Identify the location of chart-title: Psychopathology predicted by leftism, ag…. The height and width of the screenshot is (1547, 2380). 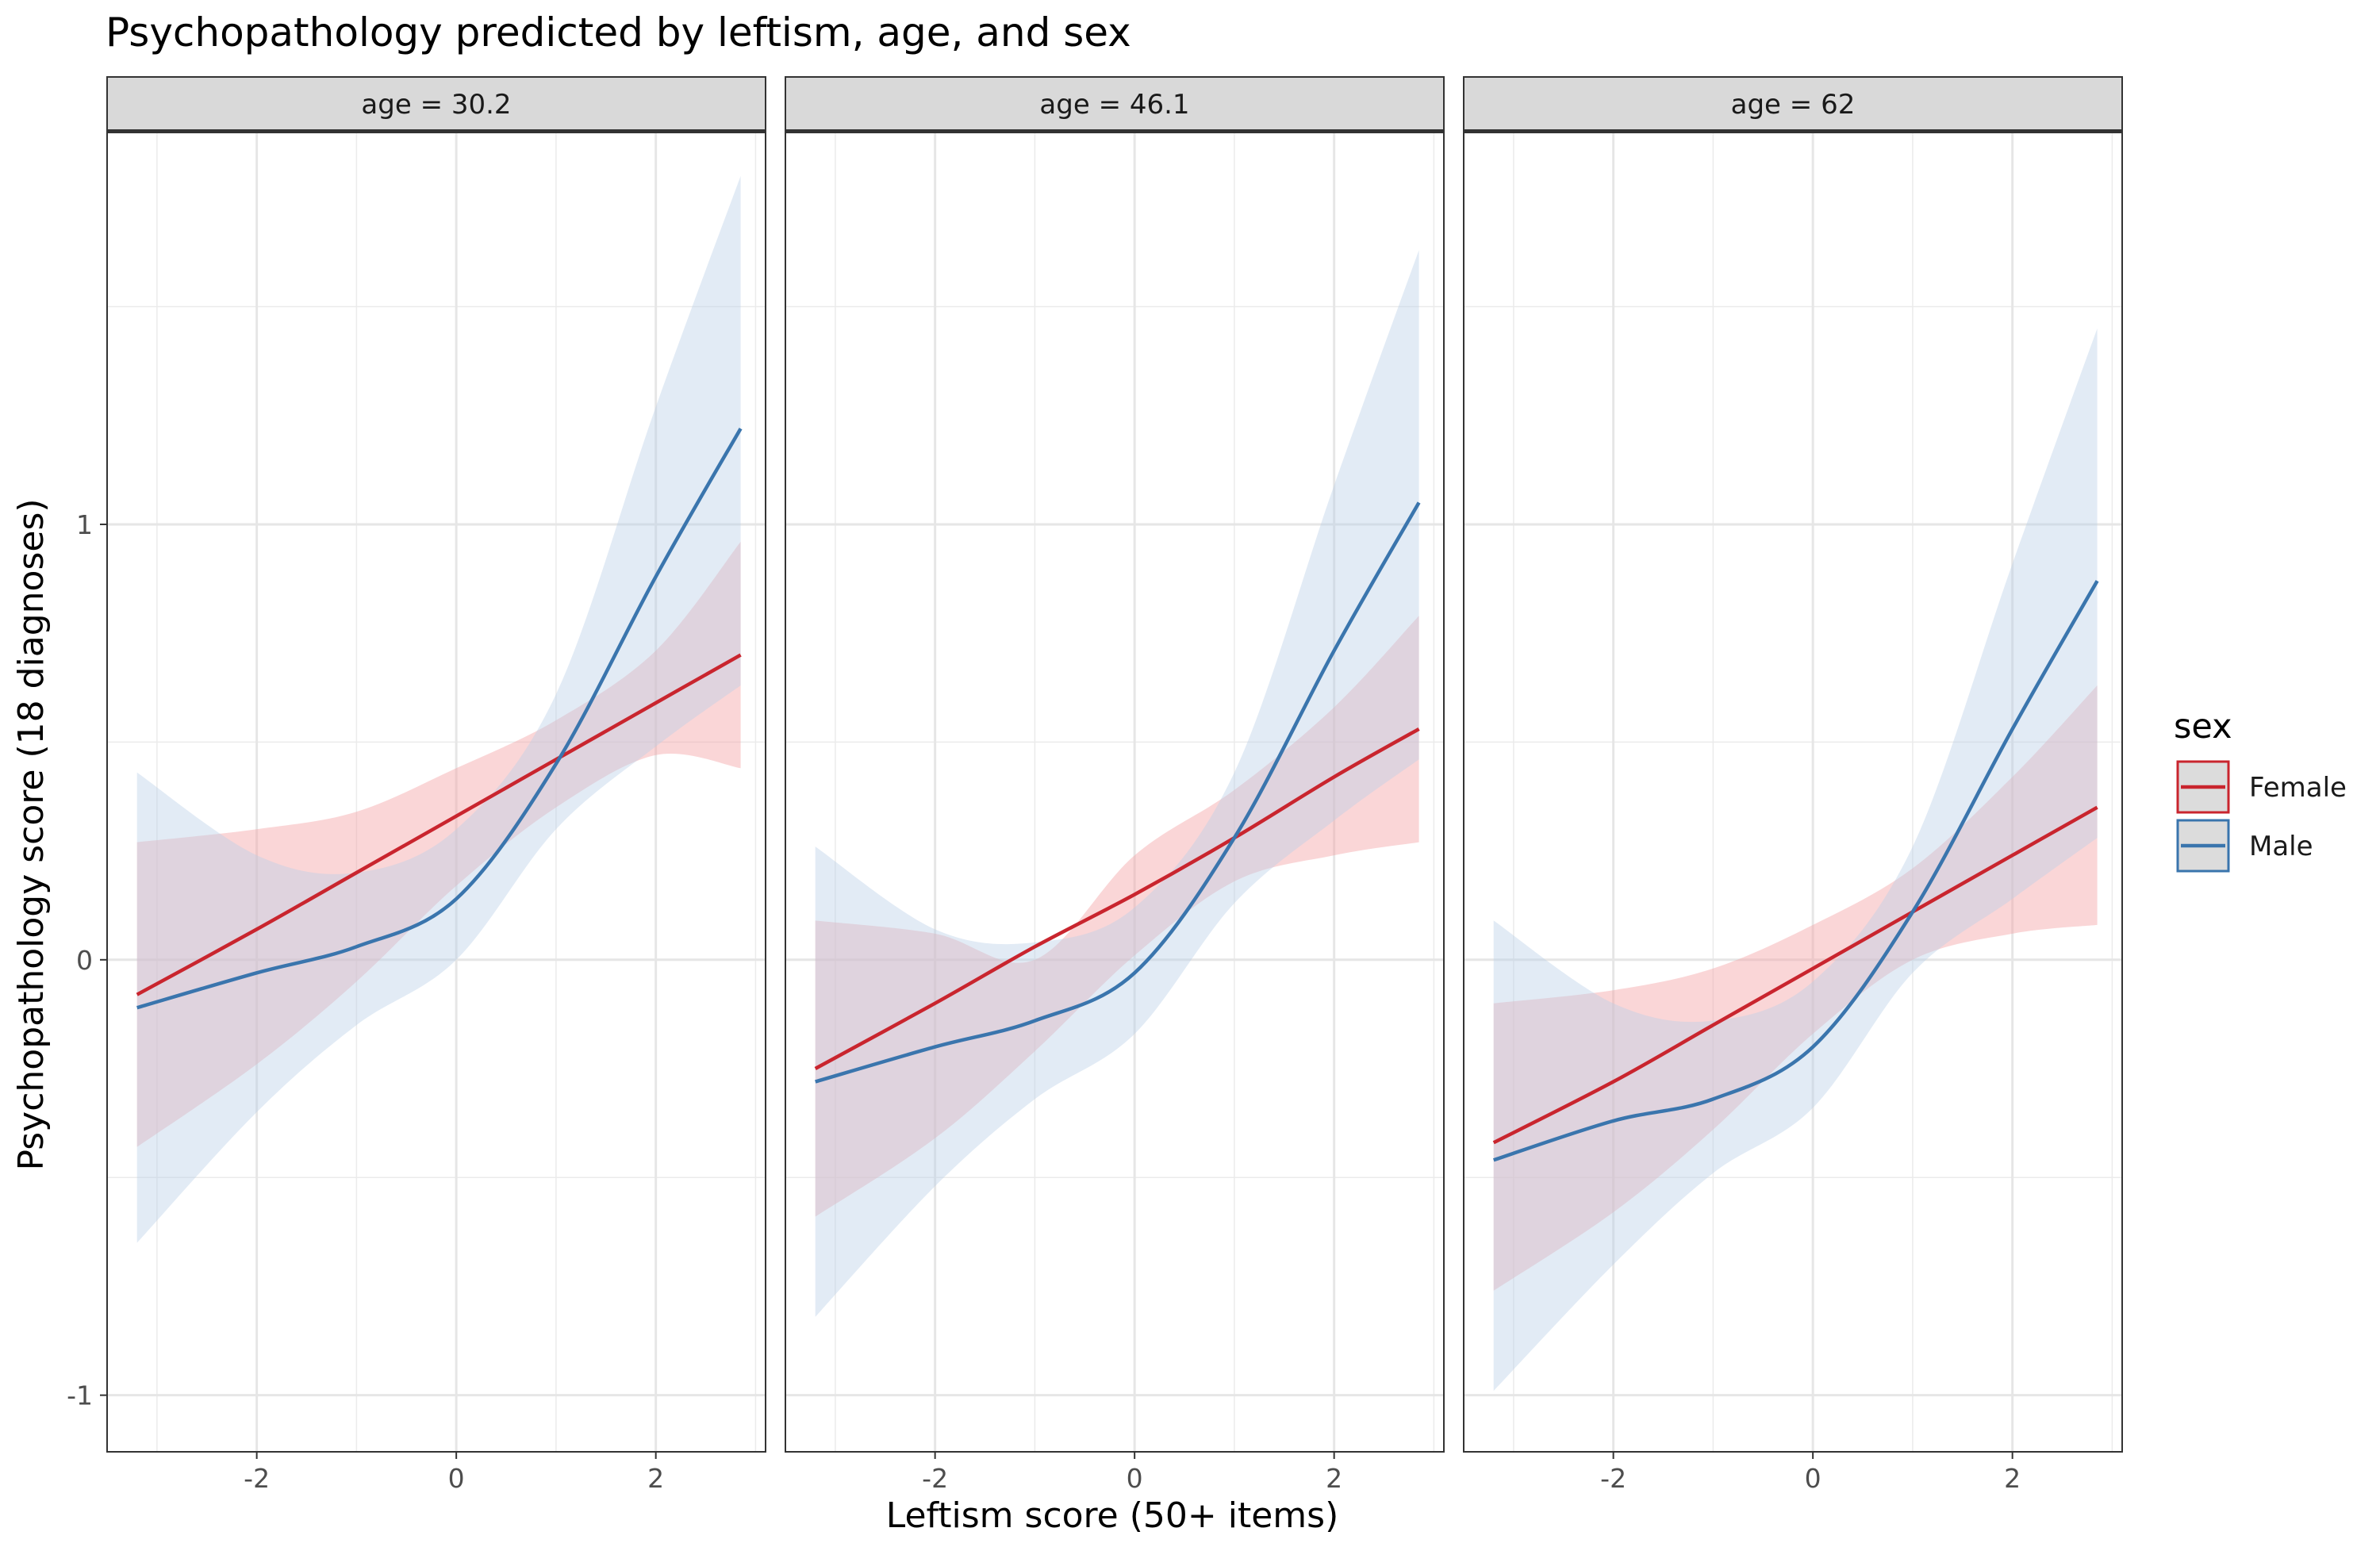
(618, 33).